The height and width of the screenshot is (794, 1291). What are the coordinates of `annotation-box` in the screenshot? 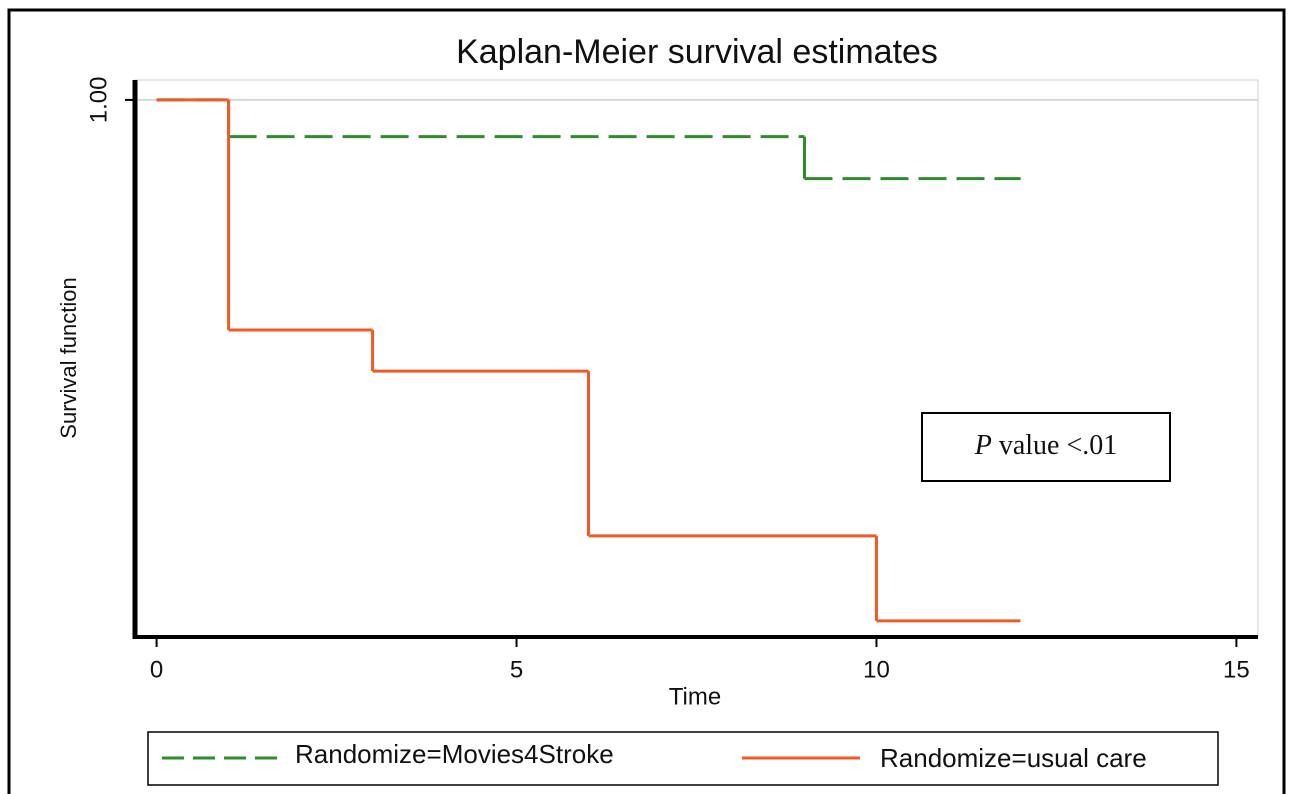 It's located at (1046, 447).